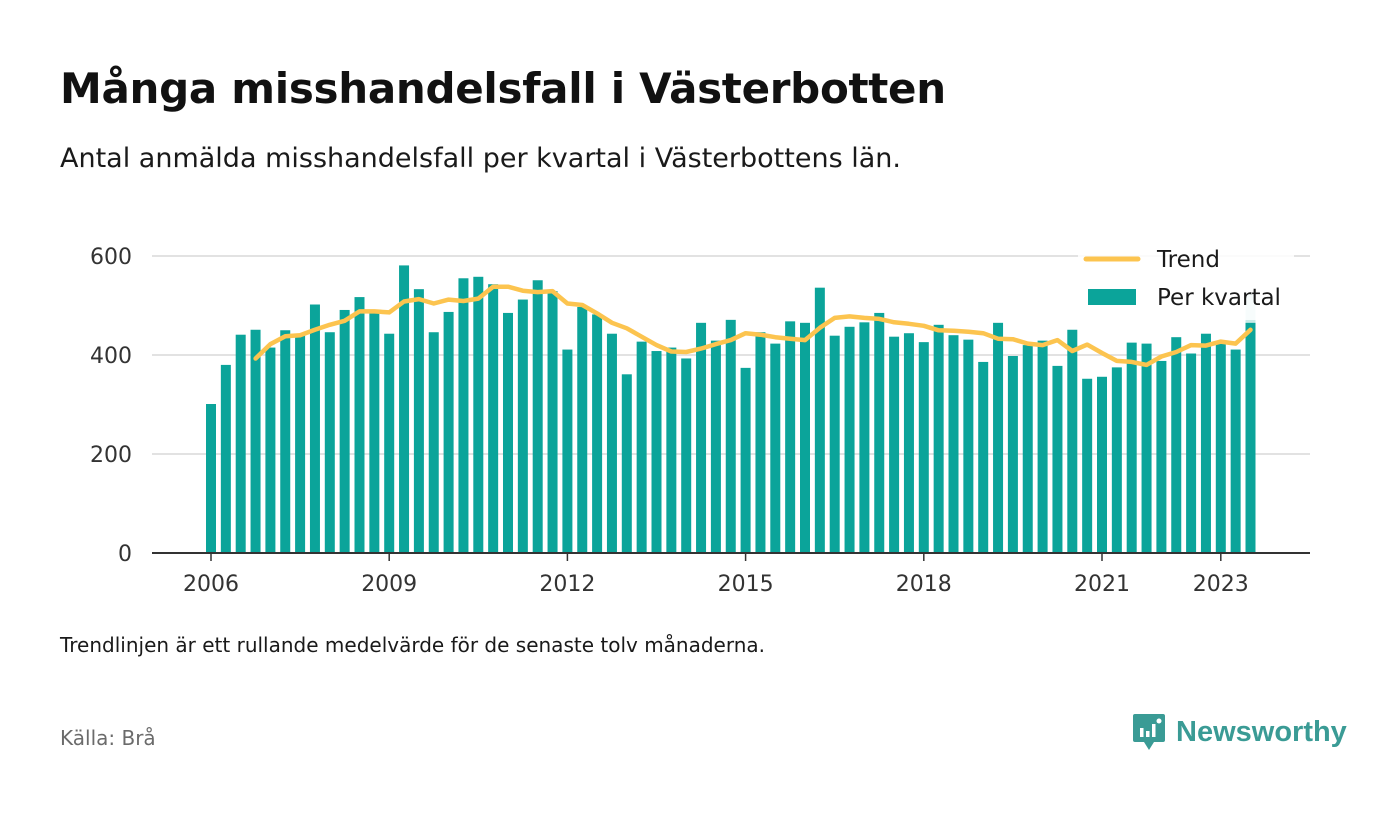 Image resolution: width=1400 pixels, height=813 pixels. I want to click on newsworthy-logo-icon, so click(1149, 732).